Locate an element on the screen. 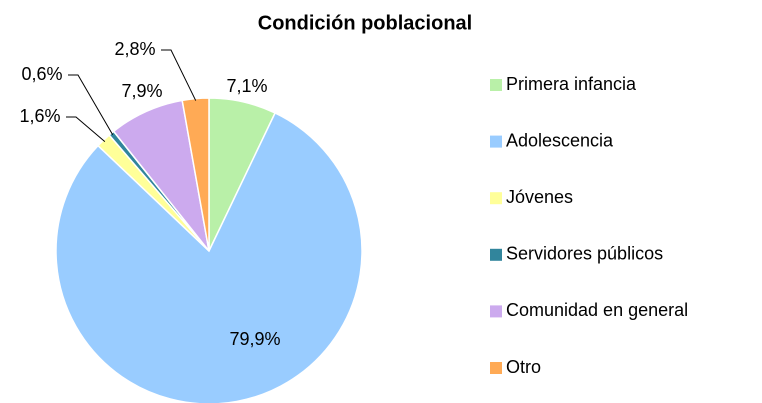 The width and height of the screenshot is (762, 403). data-label: 7,1% is located at coordinates (246, 86).